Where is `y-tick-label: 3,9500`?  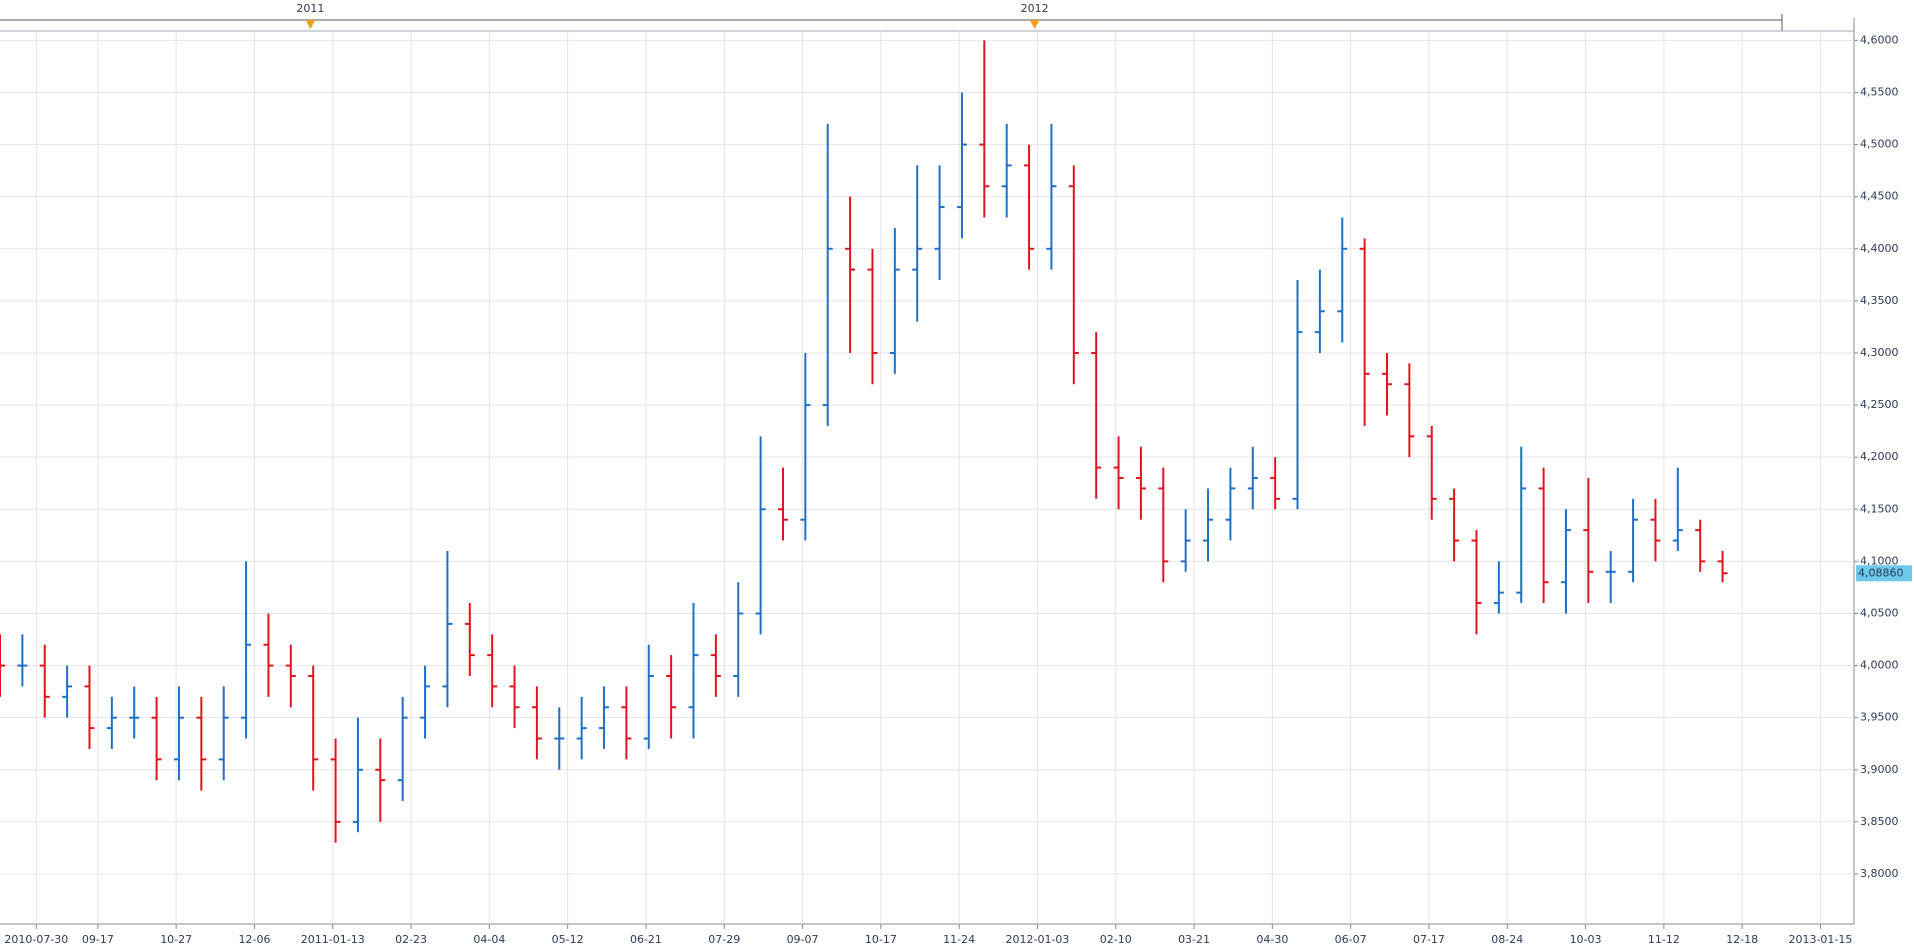 y-tick-label: 3,9500 is located at coordinates (1879, 717).